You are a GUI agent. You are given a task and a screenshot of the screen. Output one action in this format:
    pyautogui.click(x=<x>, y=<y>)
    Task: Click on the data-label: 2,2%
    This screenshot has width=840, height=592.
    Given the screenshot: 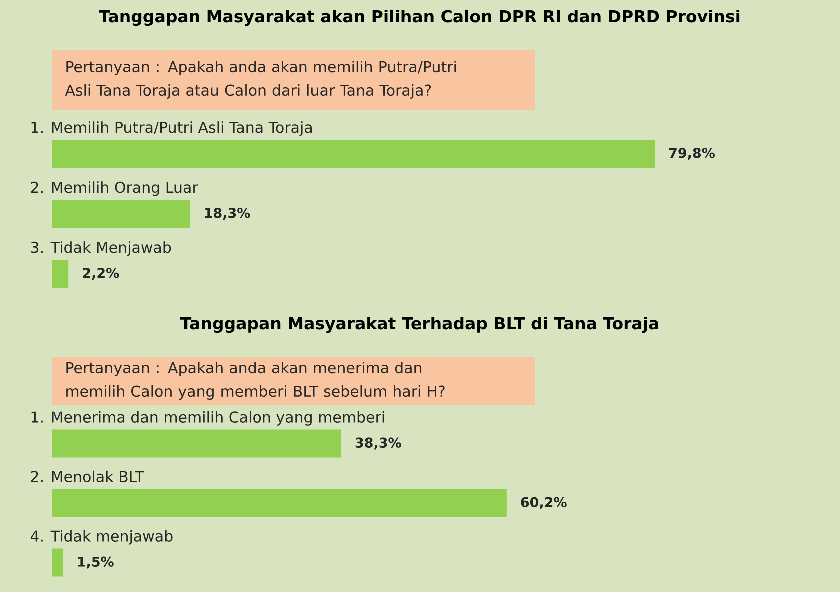 What is the action you would take?
    pyautogui.click(x=101, y=274)
    